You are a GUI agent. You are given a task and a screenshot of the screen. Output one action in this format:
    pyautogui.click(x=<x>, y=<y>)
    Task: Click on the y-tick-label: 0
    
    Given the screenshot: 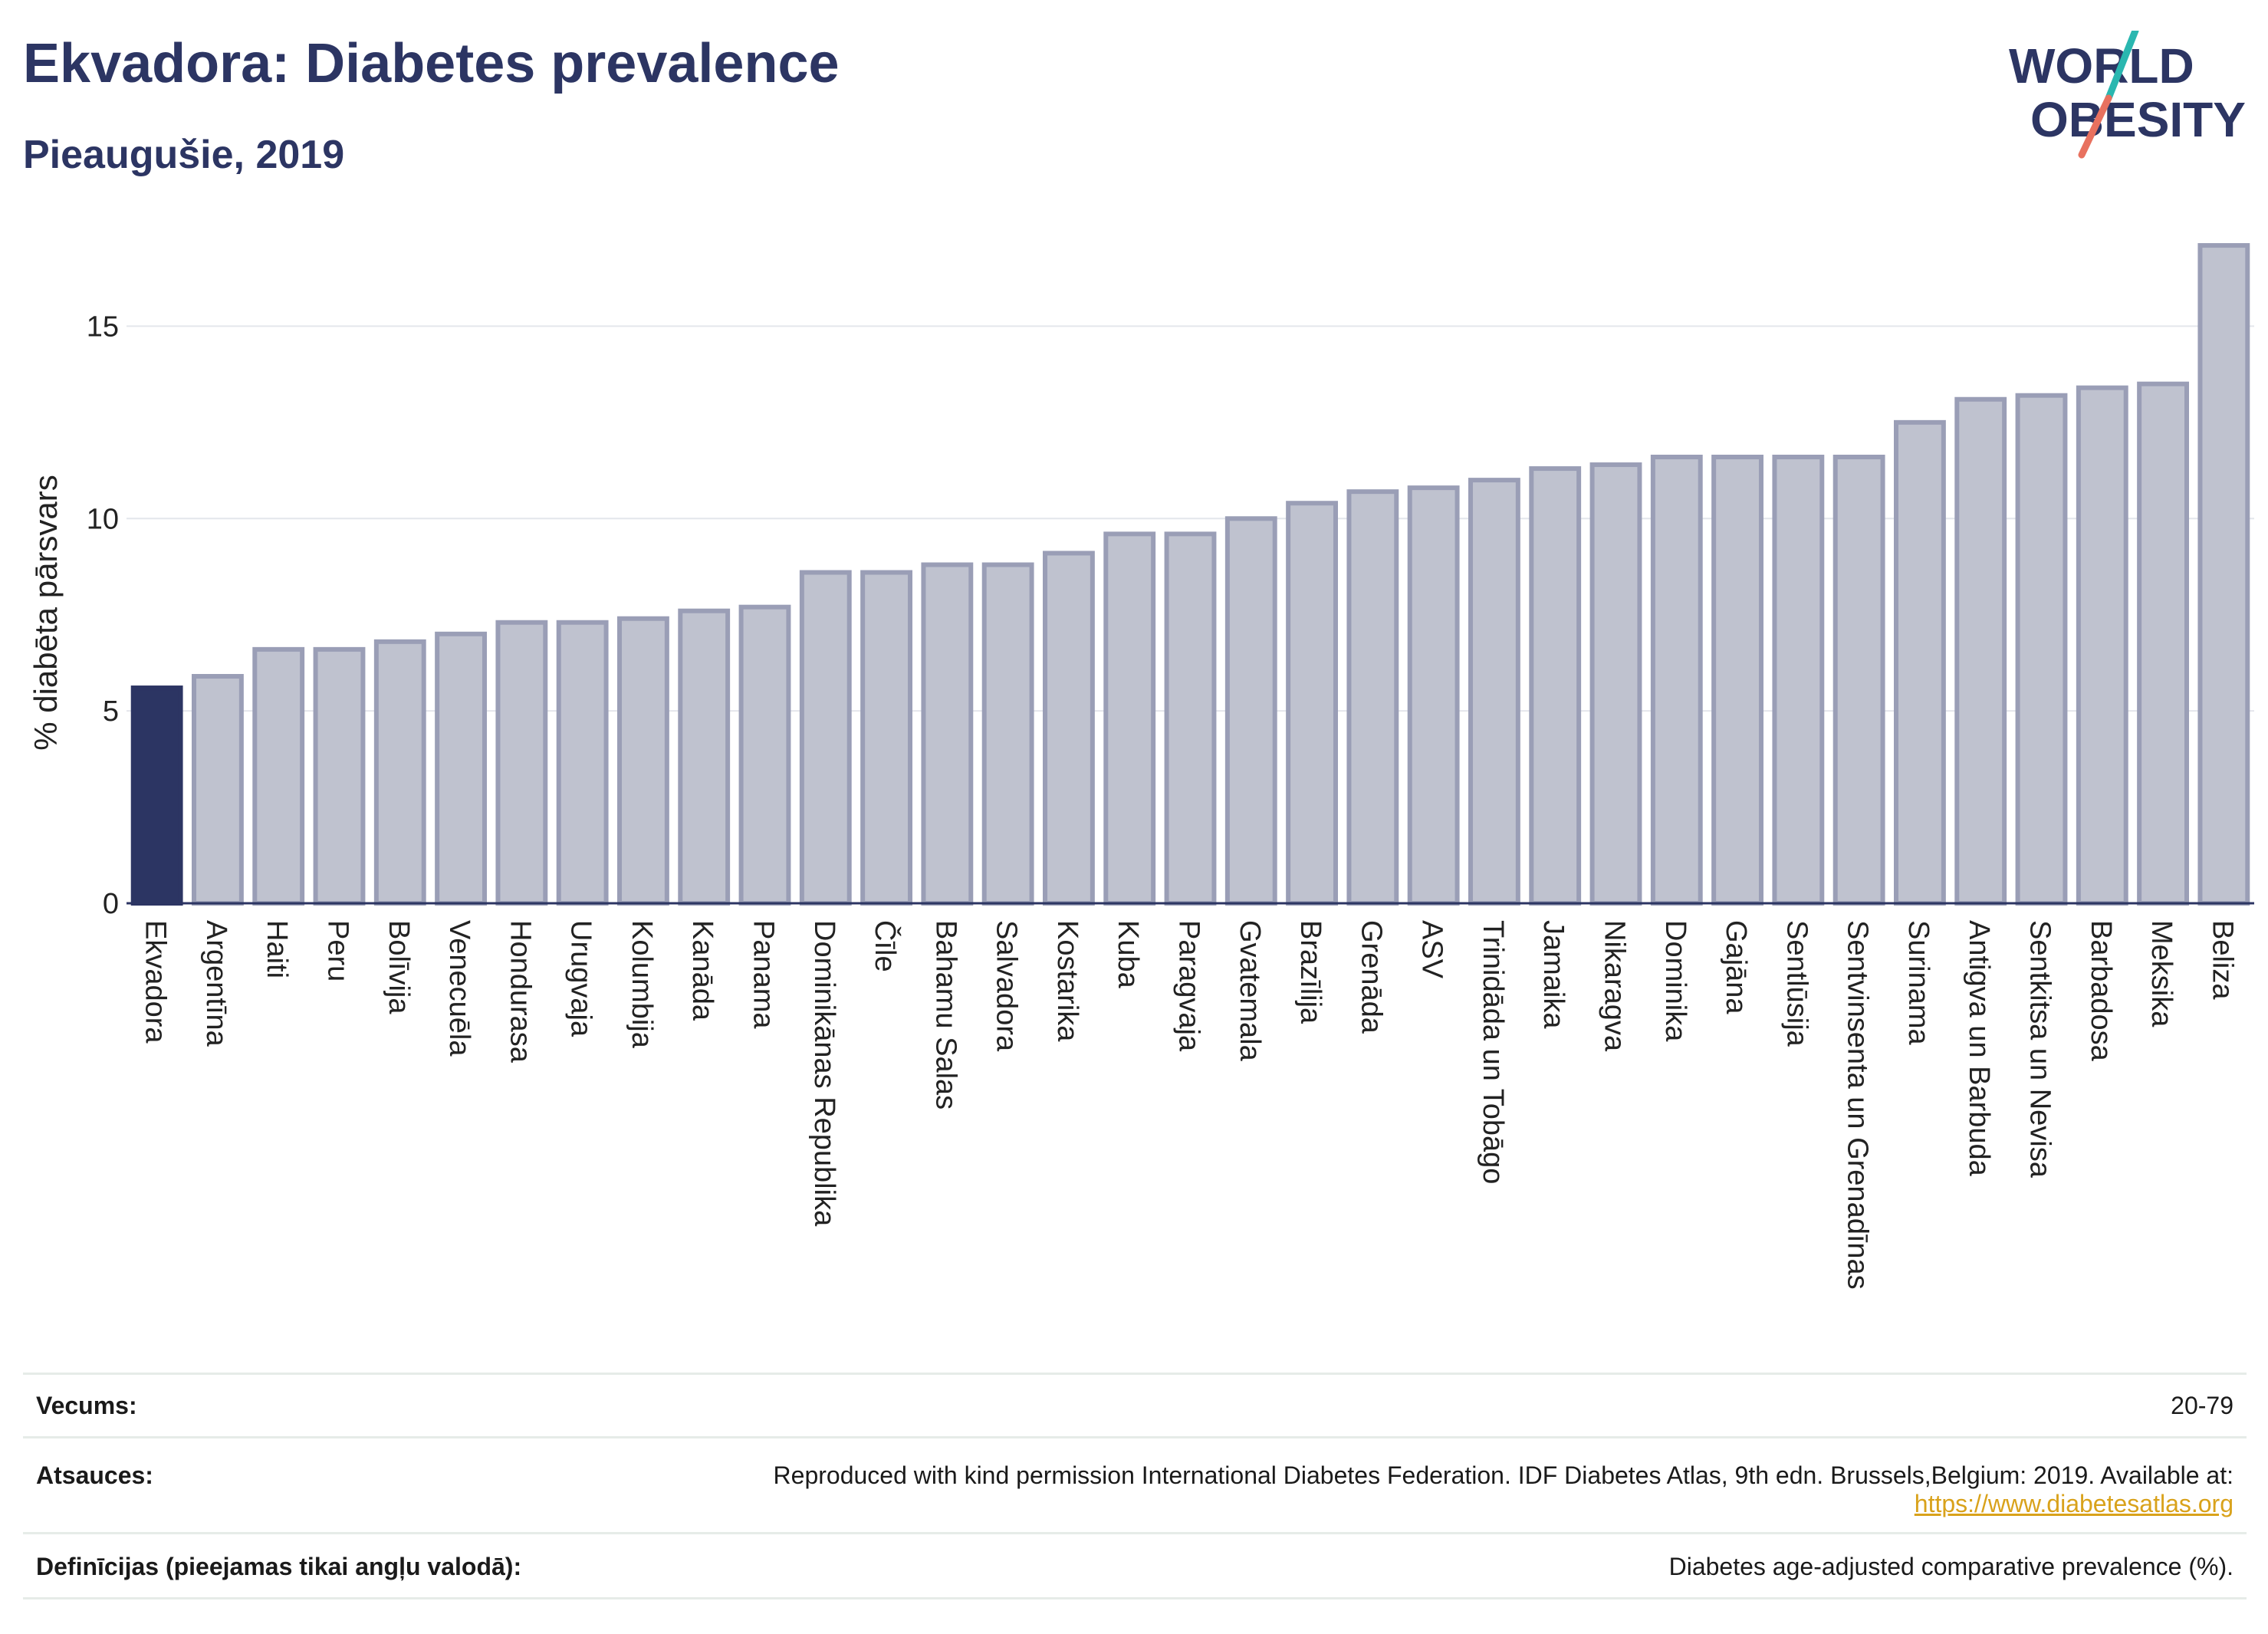 What is the action you would take?
    pyautogui.click(x=111, y=904)
    